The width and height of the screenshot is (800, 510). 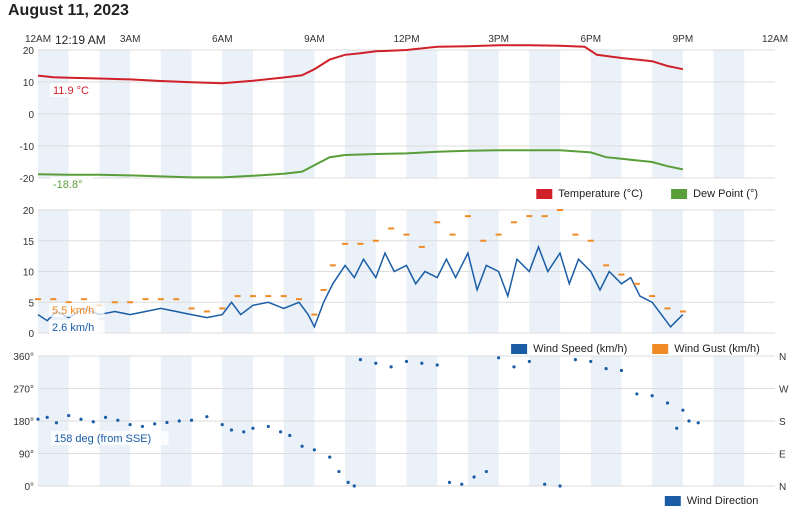 I want to click on legend-label: Wind Speed (km/h), so click(x=580, y=349).